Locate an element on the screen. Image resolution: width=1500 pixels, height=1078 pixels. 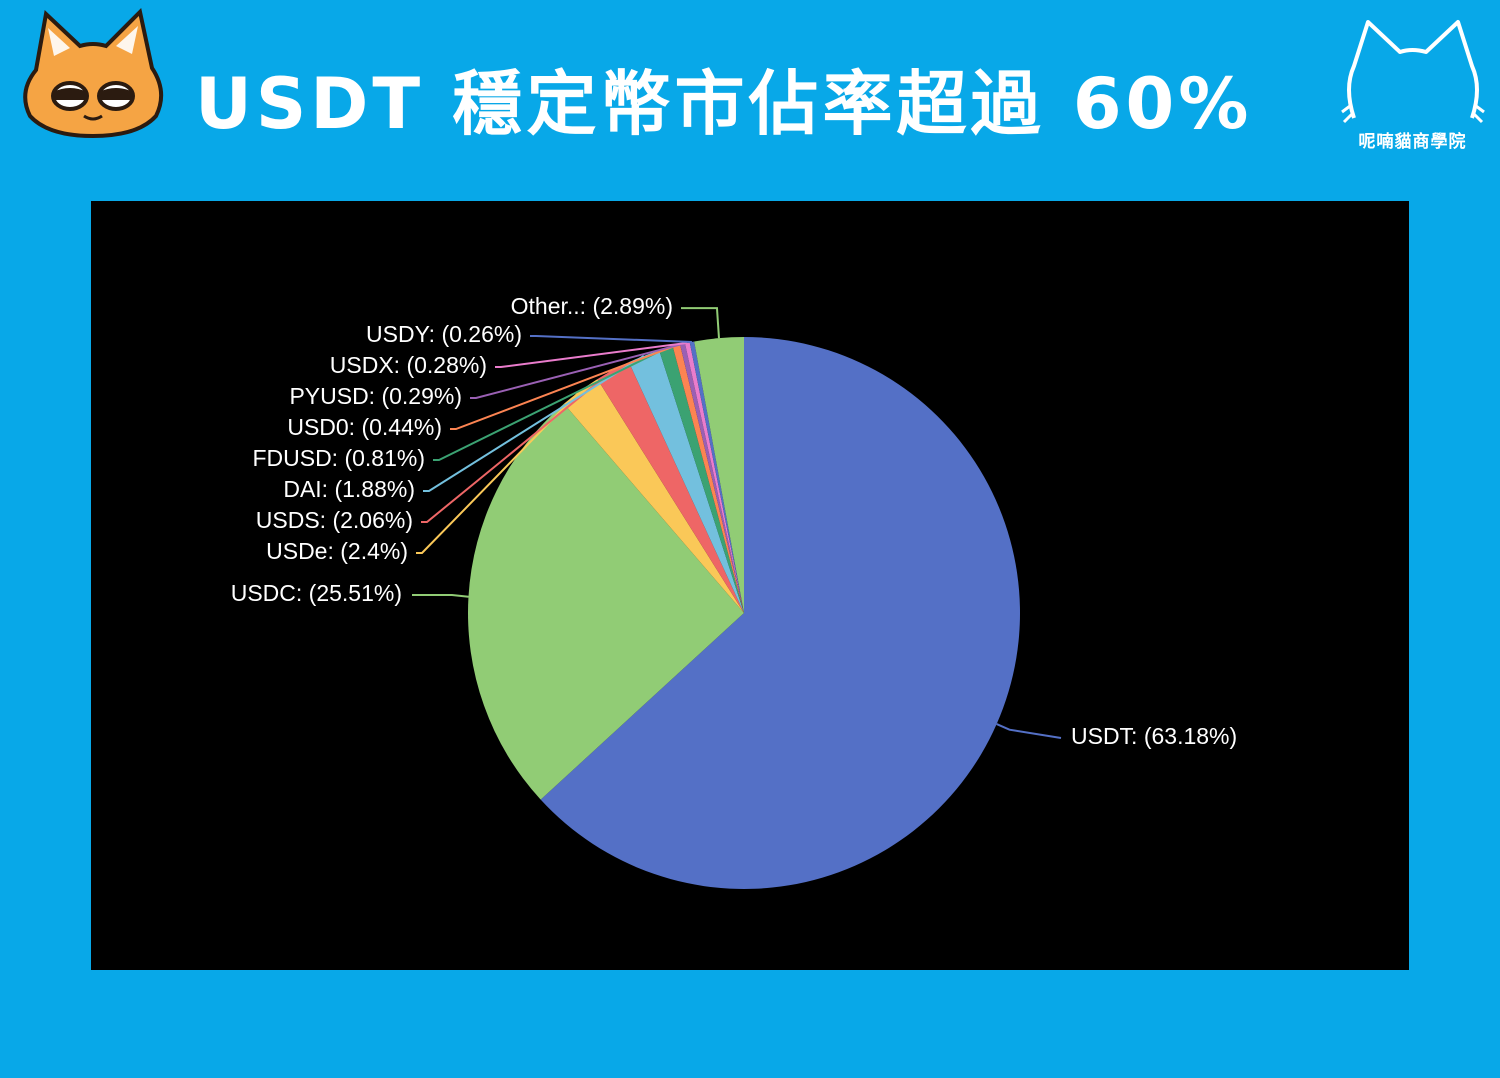
pie-slice-dai is located at coordinates (686, 481).